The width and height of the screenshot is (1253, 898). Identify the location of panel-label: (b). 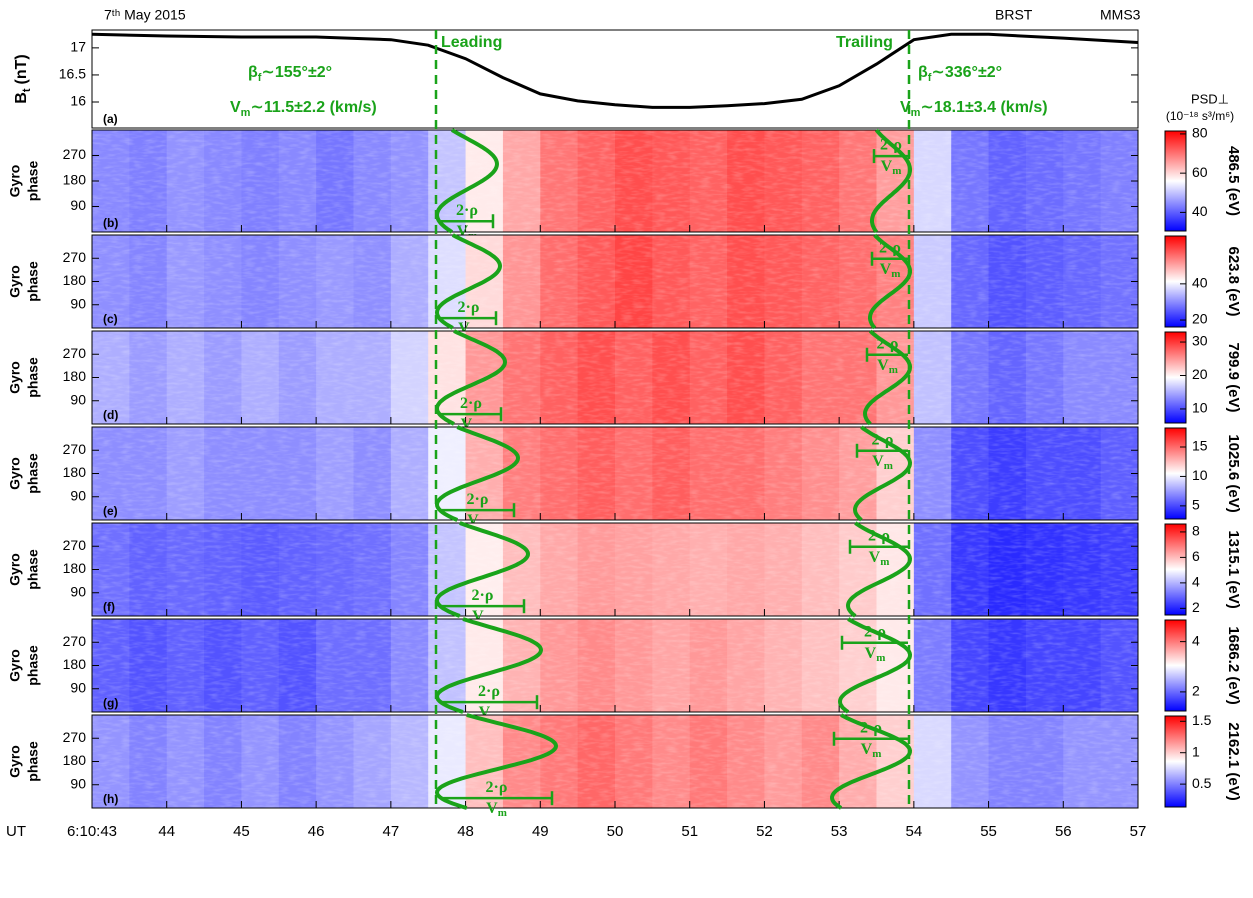
(110, 223).